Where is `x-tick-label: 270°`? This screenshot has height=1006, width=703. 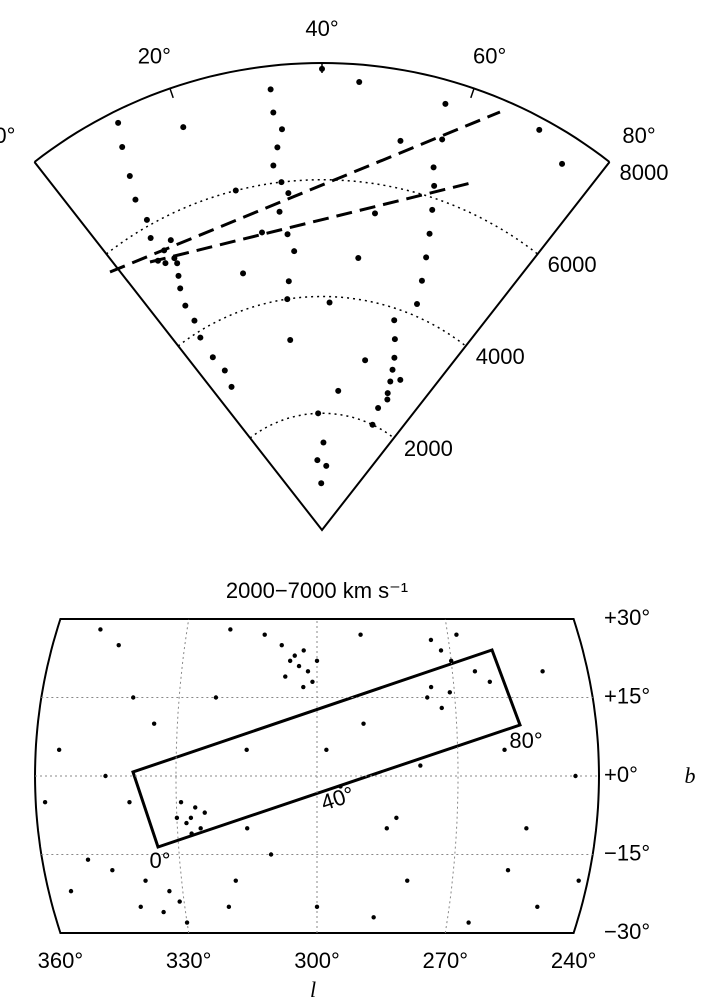 x-tick-label: 270° is located at coordinates (446, 960).